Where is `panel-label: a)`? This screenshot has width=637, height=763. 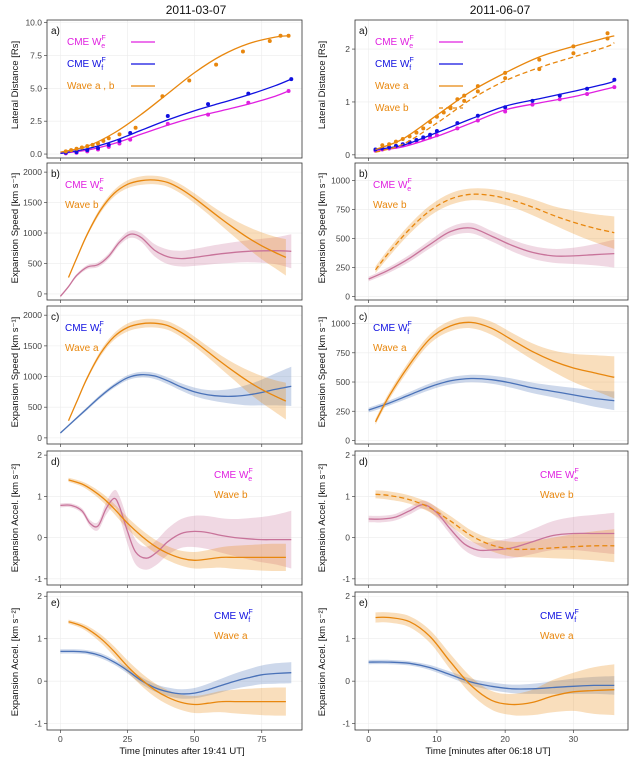 panel-label: a) is located at coordinates (55, 31).